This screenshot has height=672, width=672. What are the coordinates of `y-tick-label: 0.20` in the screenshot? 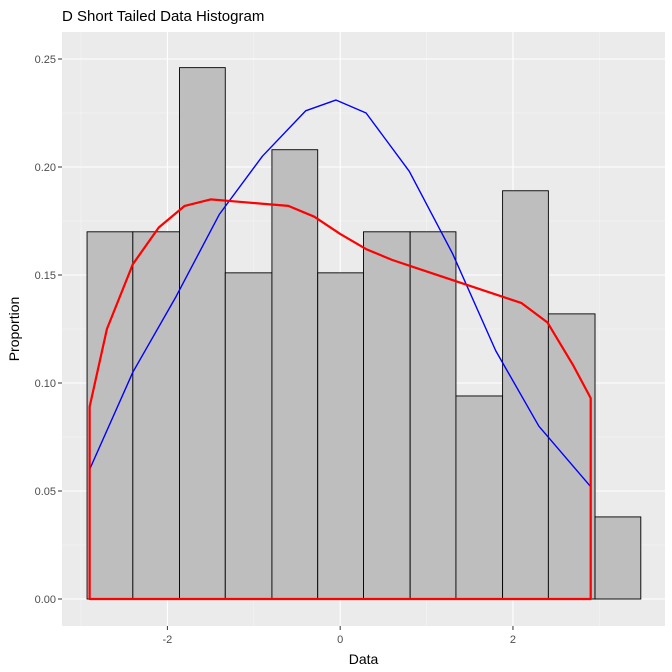 It's located at (45, 168).